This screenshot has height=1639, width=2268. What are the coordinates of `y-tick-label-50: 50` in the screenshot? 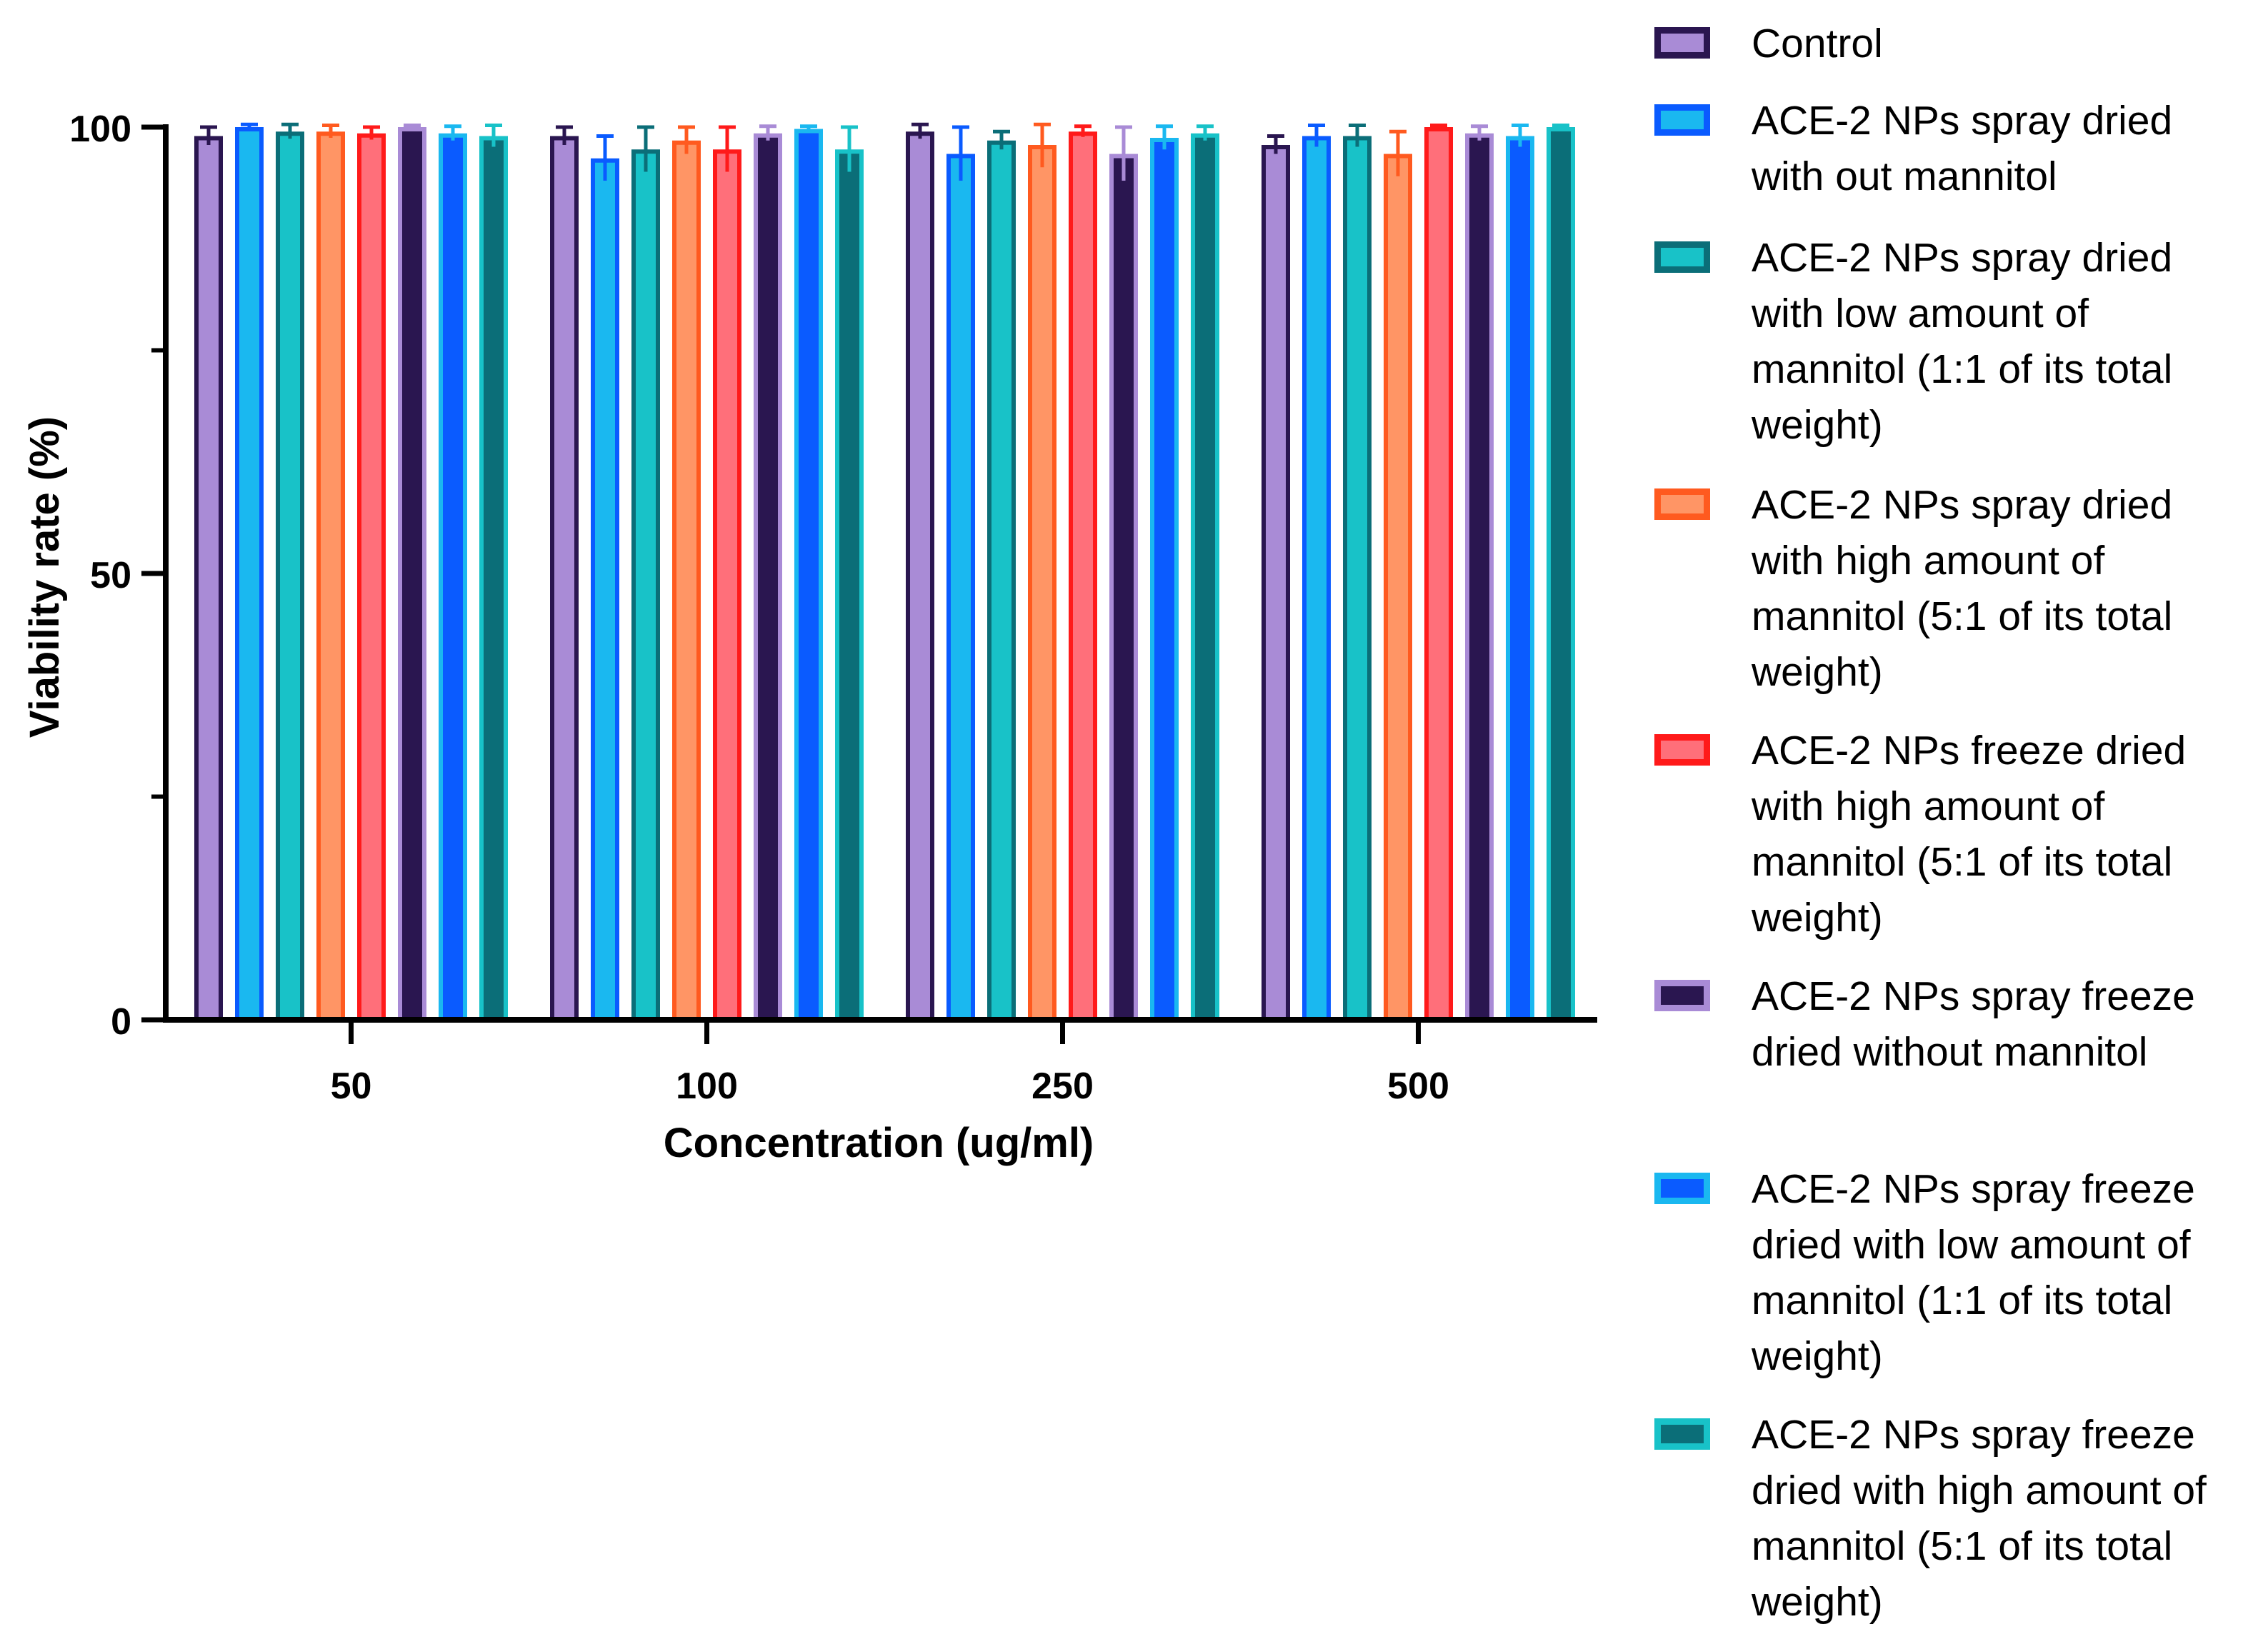 It's located at (110, 575).